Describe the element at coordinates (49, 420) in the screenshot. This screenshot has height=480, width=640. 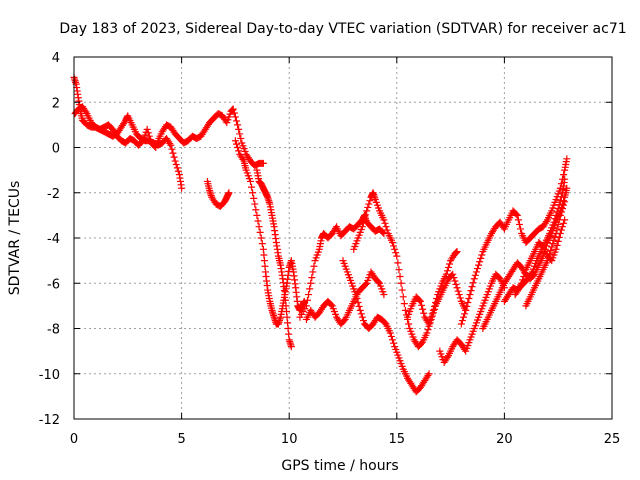
I see `y-tick-label: -12` at that location.